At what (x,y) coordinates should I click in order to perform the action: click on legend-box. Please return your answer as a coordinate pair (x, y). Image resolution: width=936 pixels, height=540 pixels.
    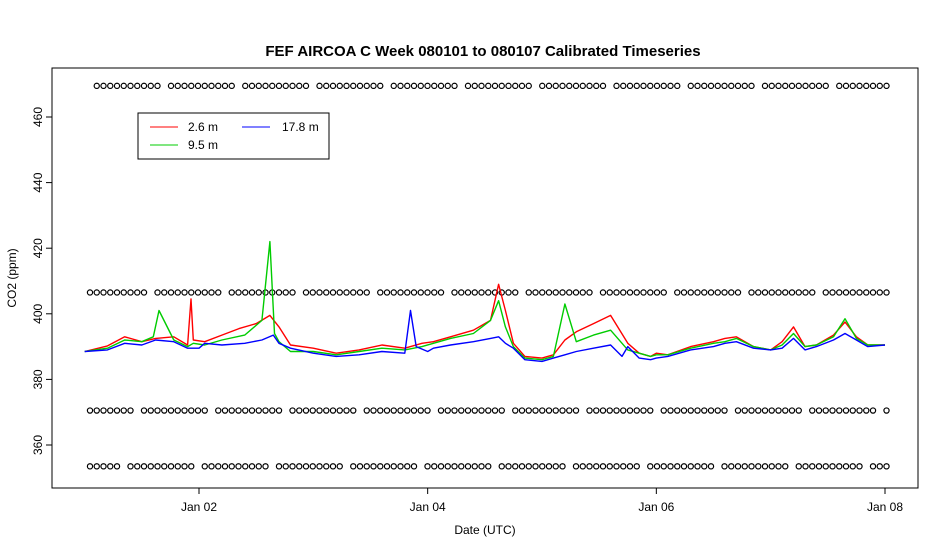
    Looking at the image, I should click on (233, 136).